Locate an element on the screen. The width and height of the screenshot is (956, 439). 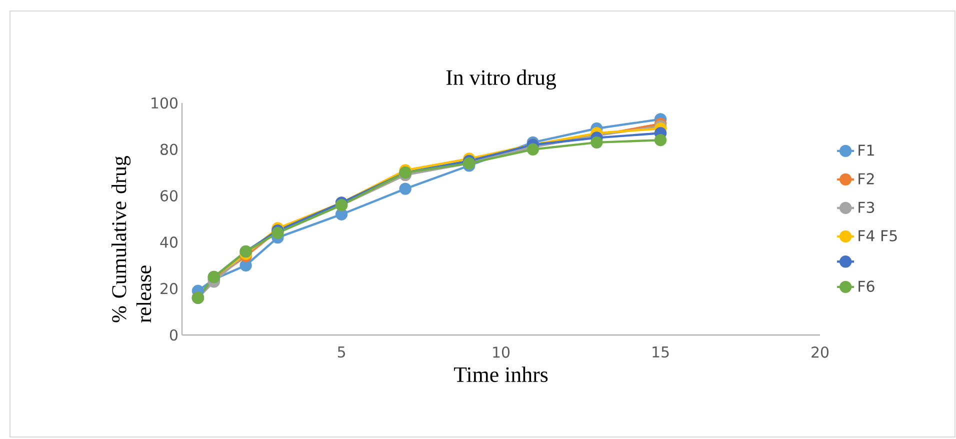
y-tick-label: 60 is located at coordinates (169, 196).